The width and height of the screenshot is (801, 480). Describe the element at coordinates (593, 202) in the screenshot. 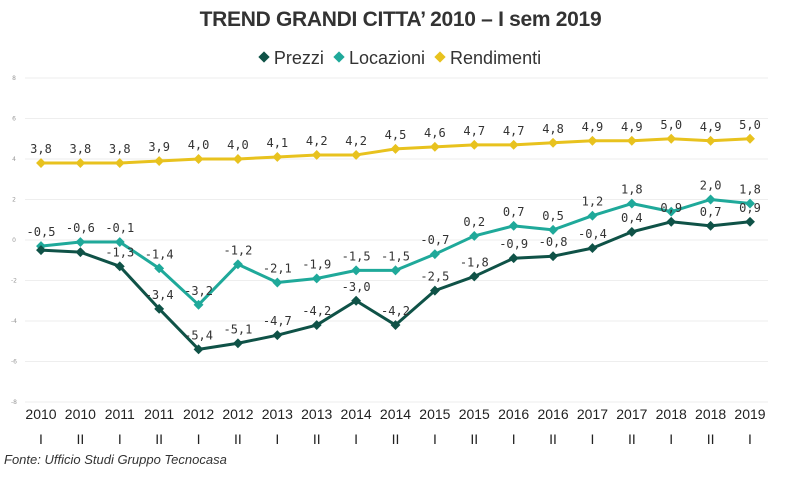

I see `data-label-locazioni: 1,2` at that location.